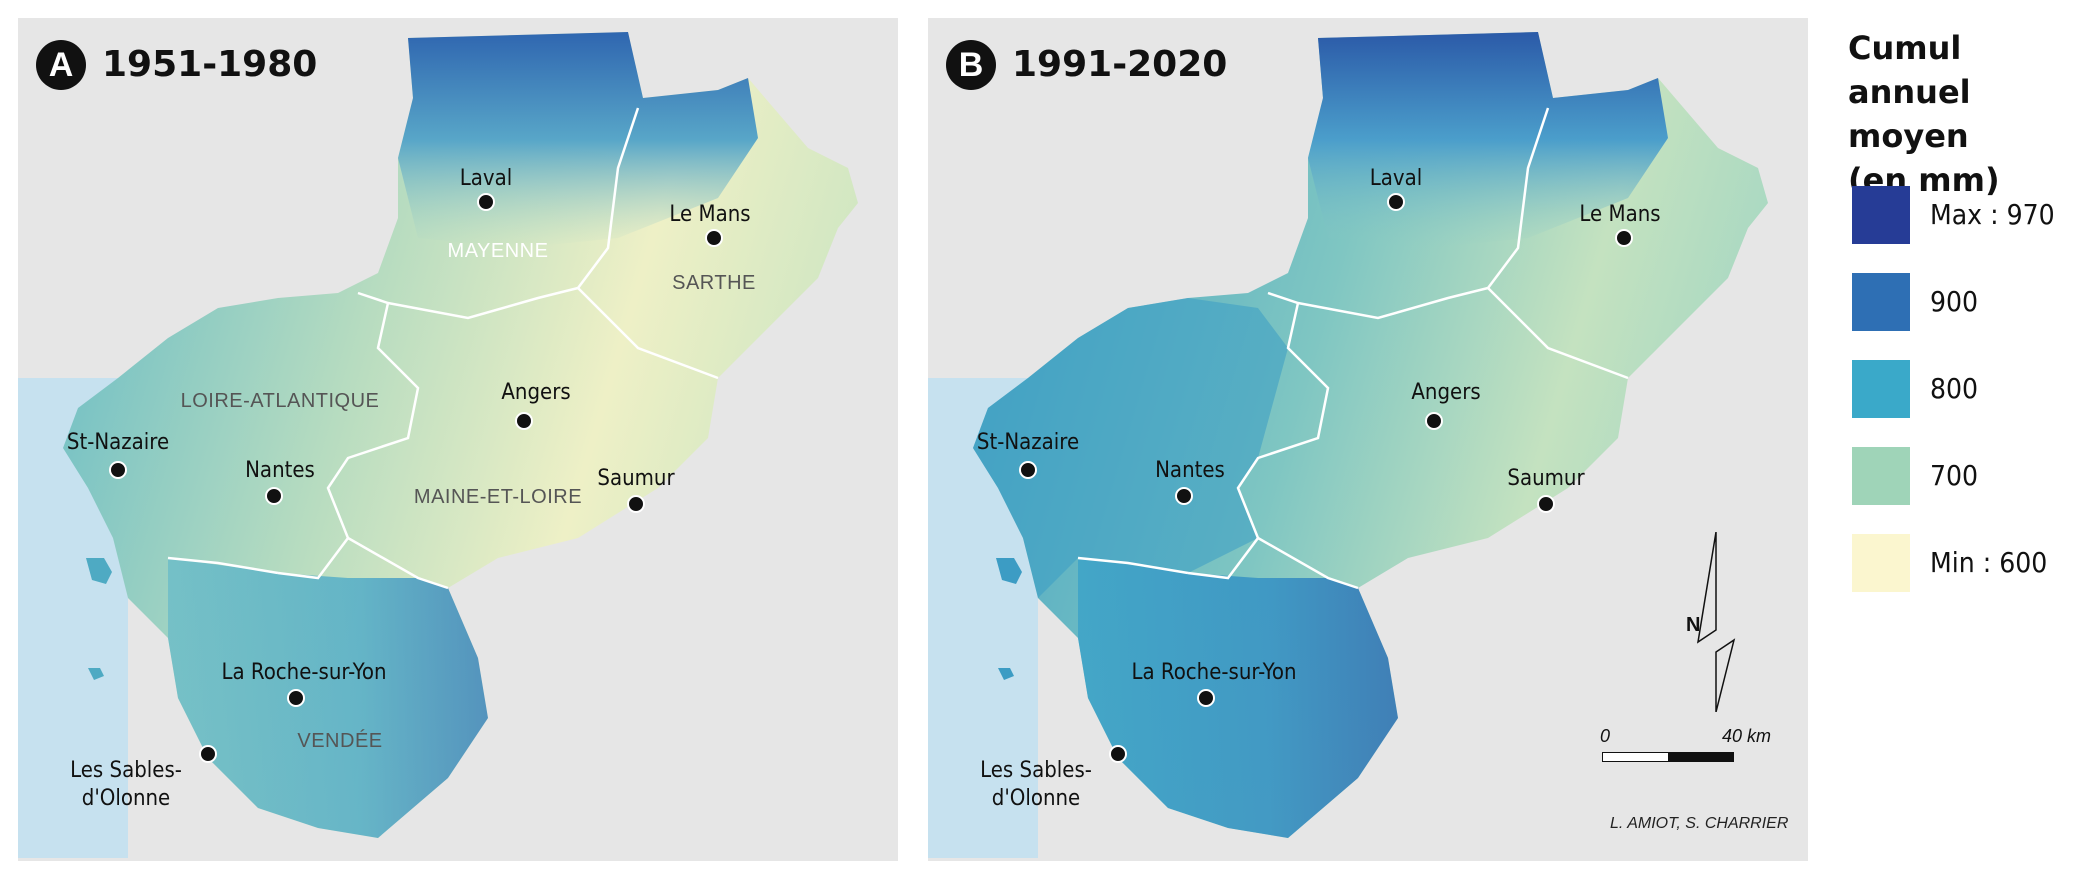  What do you see at coordinates (971, 65) in the screenshot?
I see `panel-badge: B` at bounding box center [971, 65].